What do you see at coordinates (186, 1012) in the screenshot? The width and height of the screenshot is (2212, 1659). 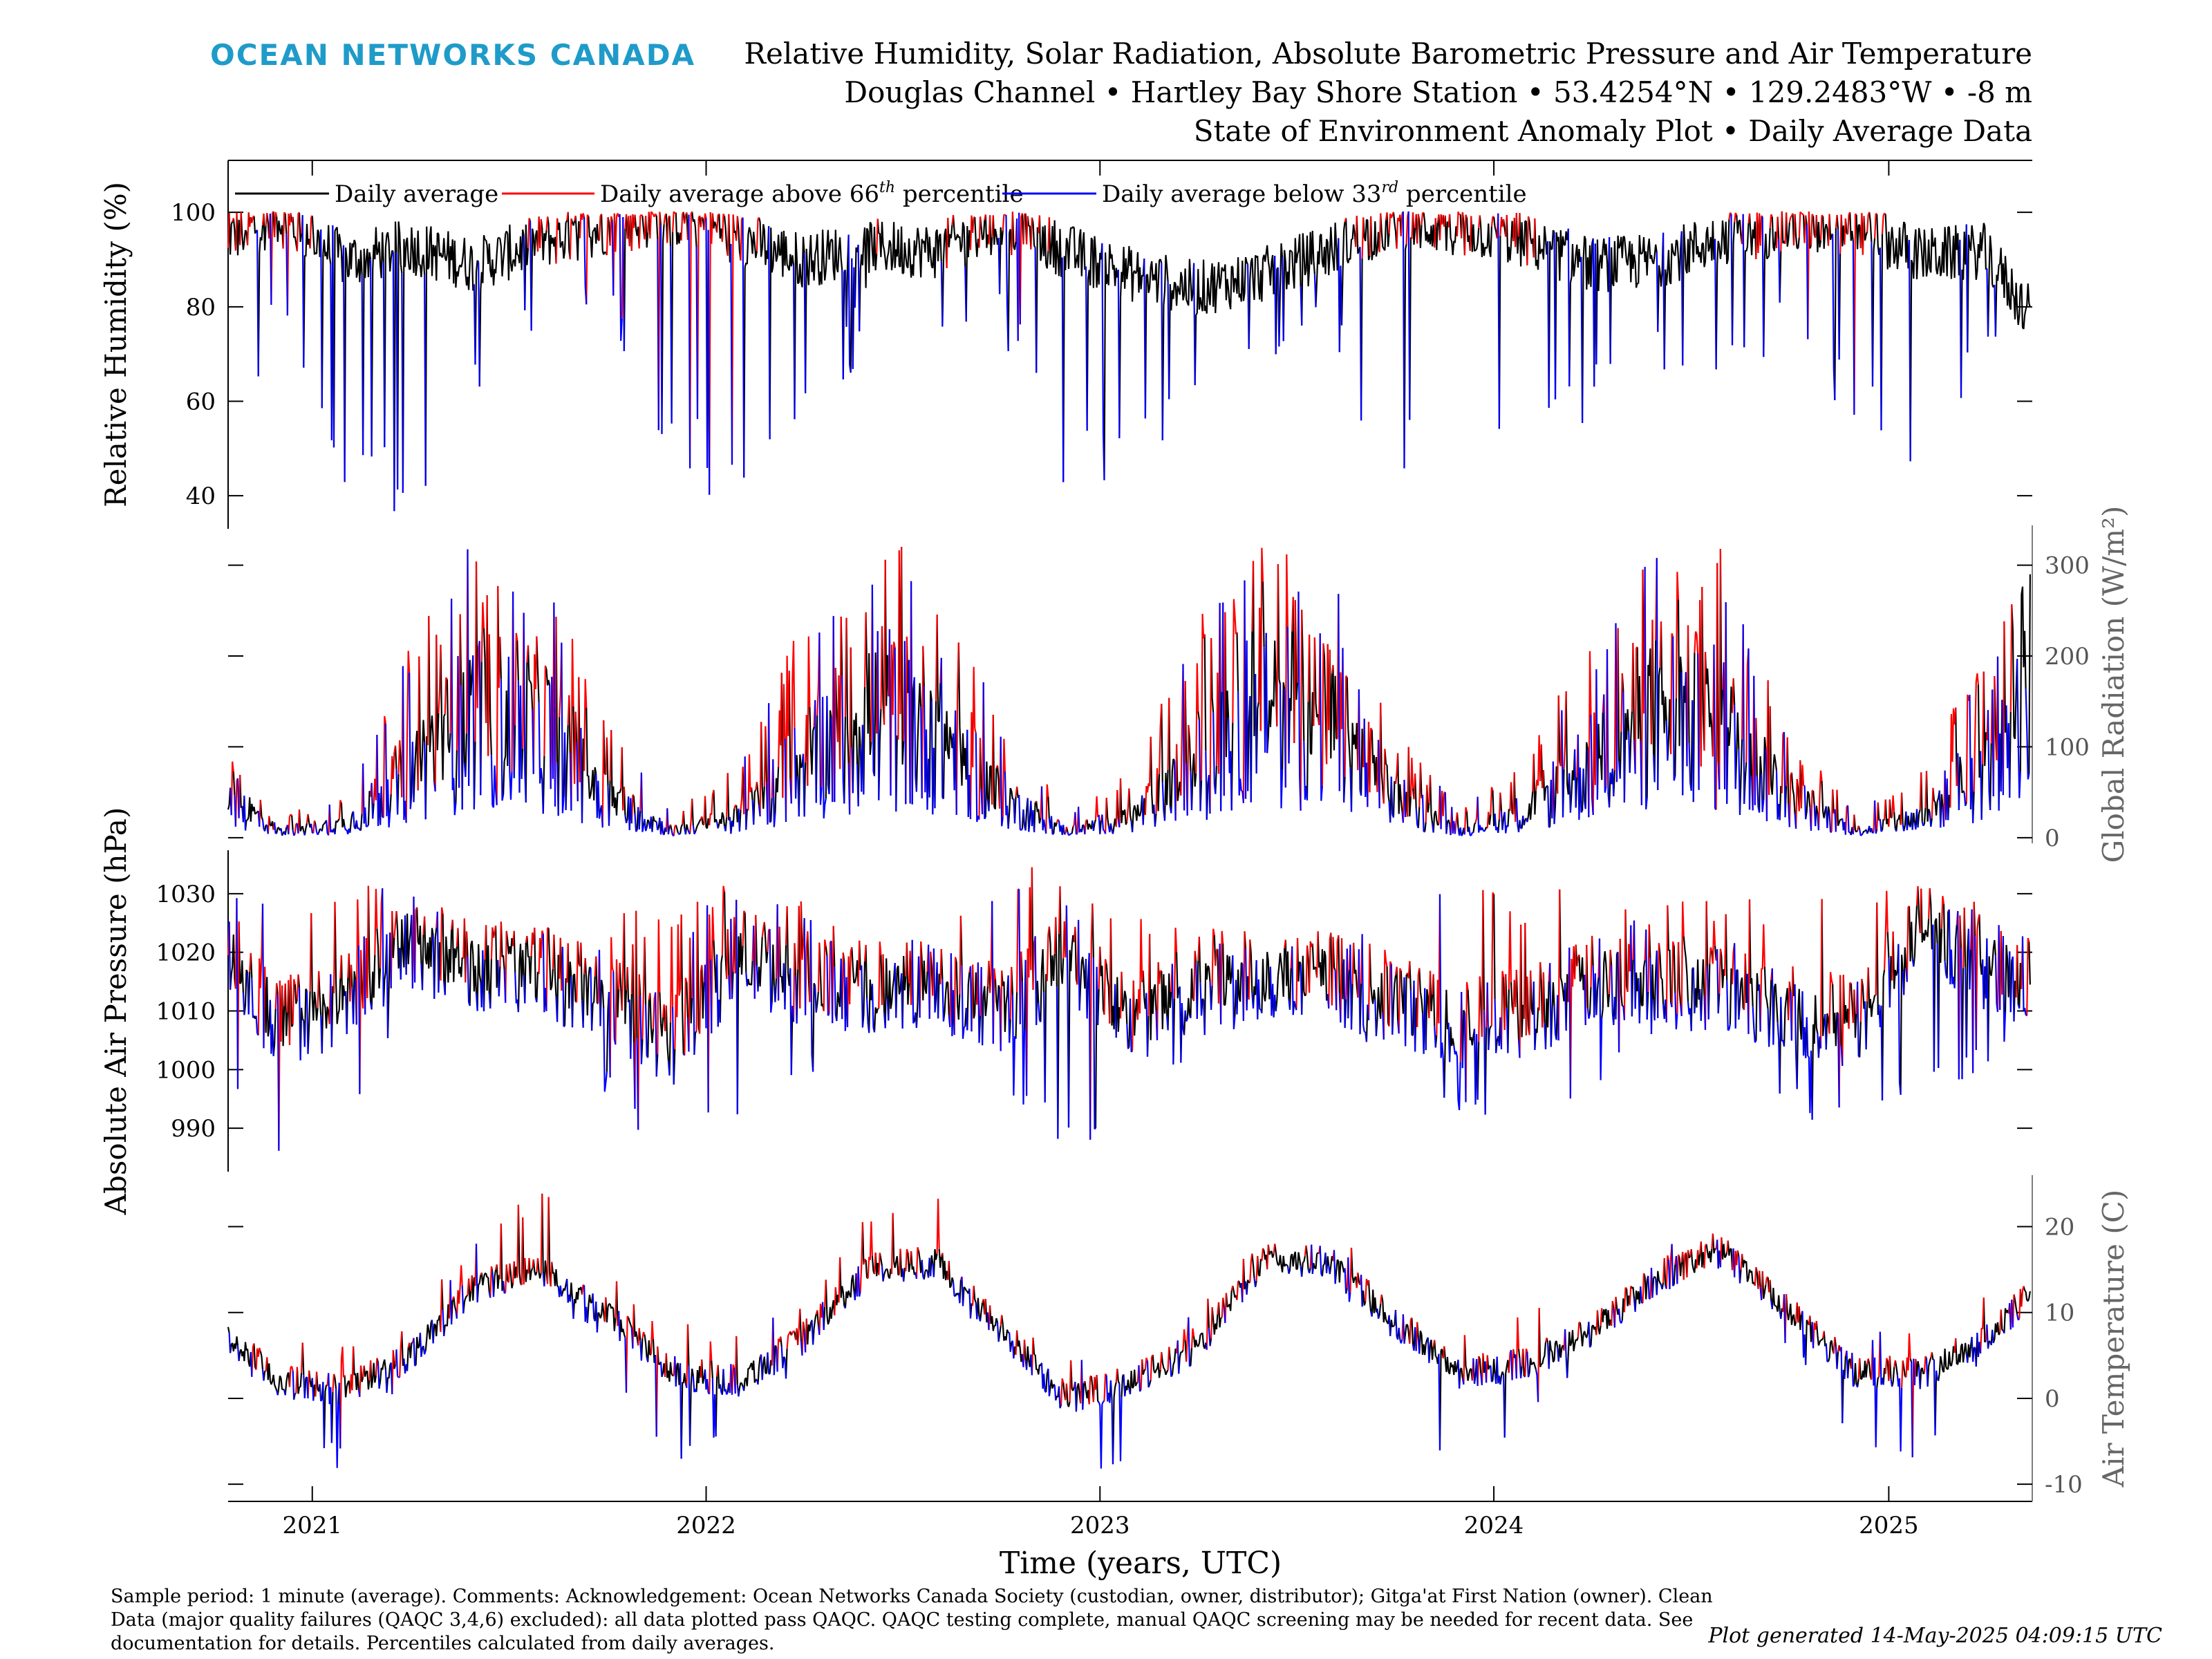 I see `y-tick-label-pressure: 1010` at bounding box center [186, 1012].